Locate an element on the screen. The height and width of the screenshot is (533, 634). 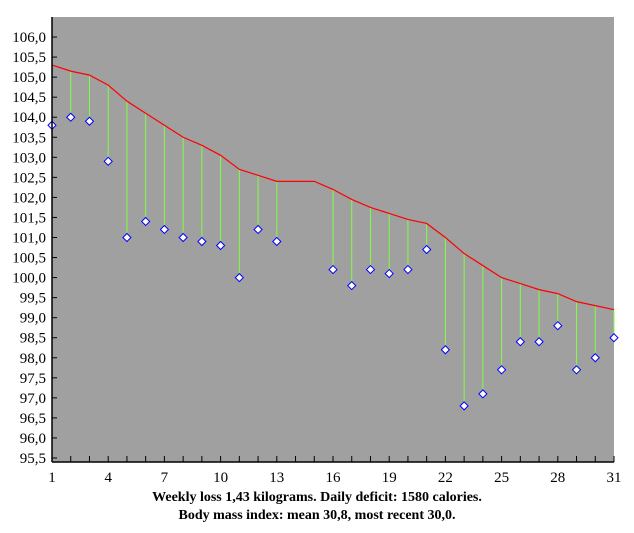
y-tick-label: 99,5 is located at coordinates (33, 299).